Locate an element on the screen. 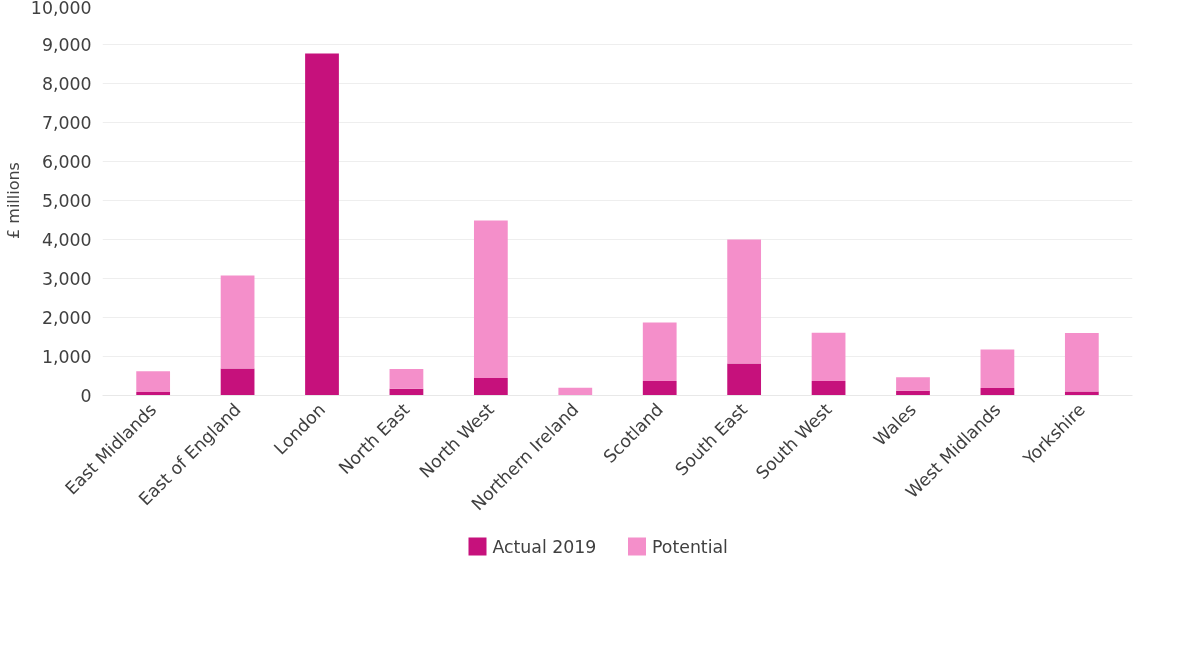 This screenshot has height=661, width=1194. y-tick-label: 1,000 is located at coordinates (66, 357).